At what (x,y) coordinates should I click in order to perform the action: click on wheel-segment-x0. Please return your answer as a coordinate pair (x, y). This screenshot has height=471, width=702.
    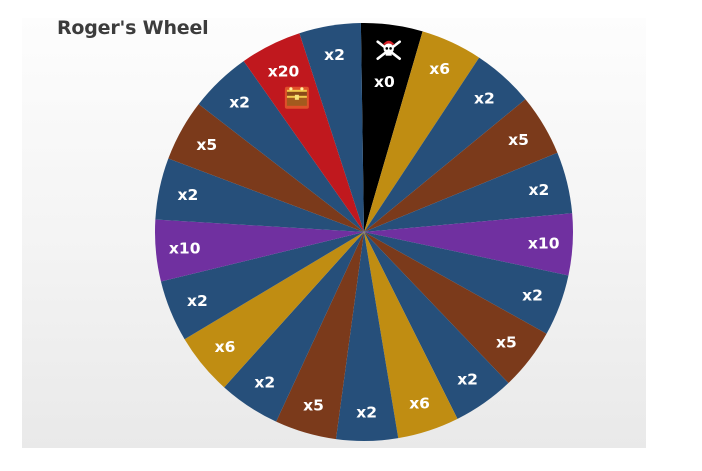
    Looking at the image, I should click on (391, 127).